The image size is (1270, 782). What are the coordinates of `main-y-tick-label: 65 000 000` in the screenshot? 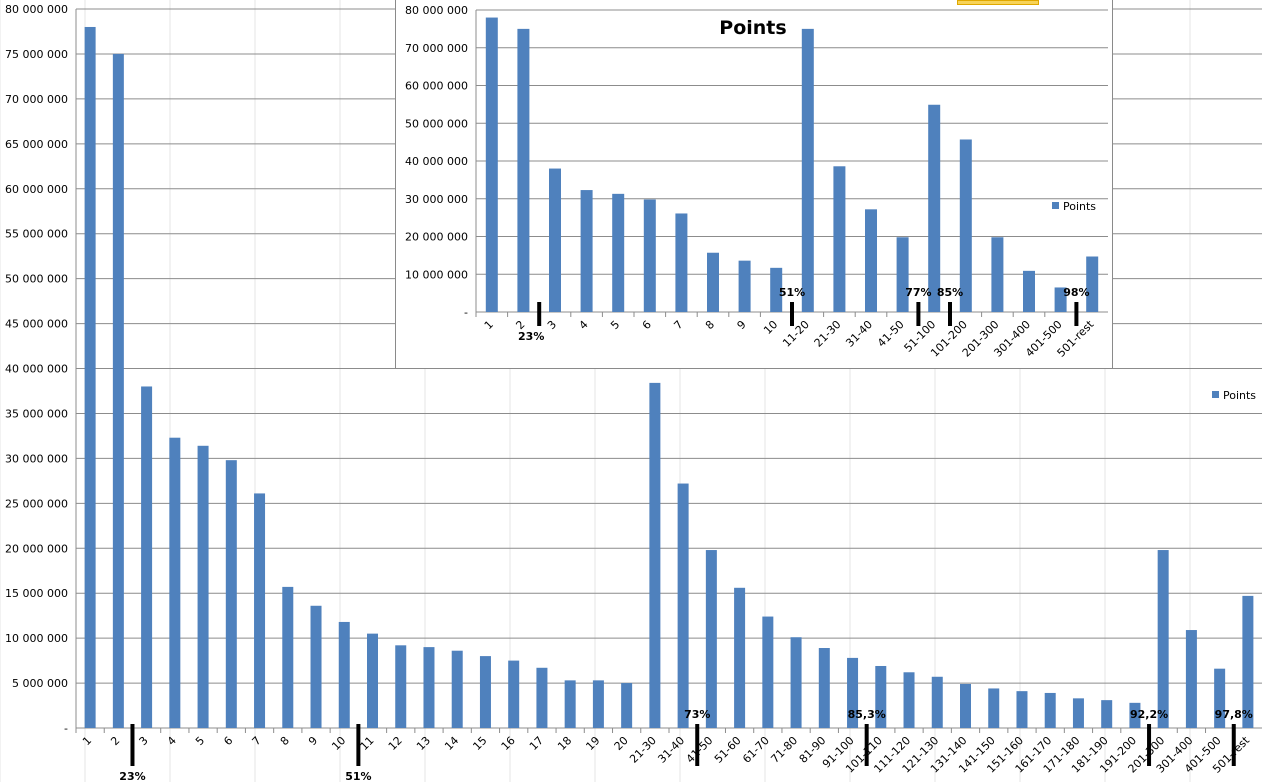 It's located at (36, 144).